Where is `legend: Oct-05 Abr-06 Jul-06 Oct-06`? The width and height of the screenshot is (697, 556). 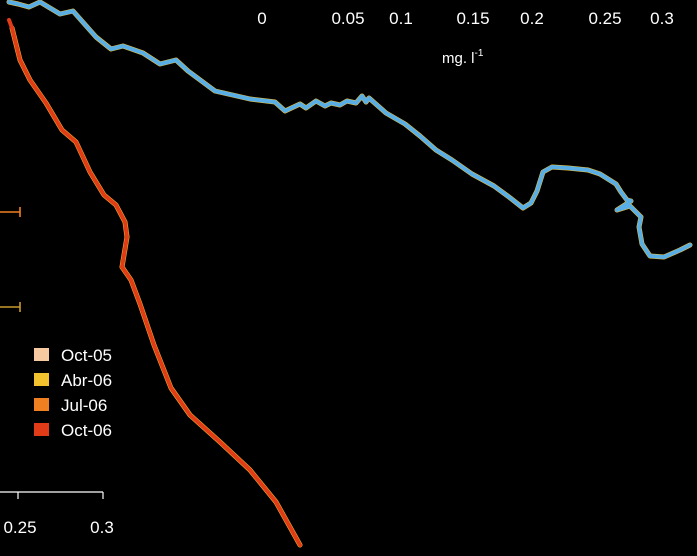 legend: Oct-05 Abr-06 Jul-06 Oct-06 is located at coordinates (73, 393).